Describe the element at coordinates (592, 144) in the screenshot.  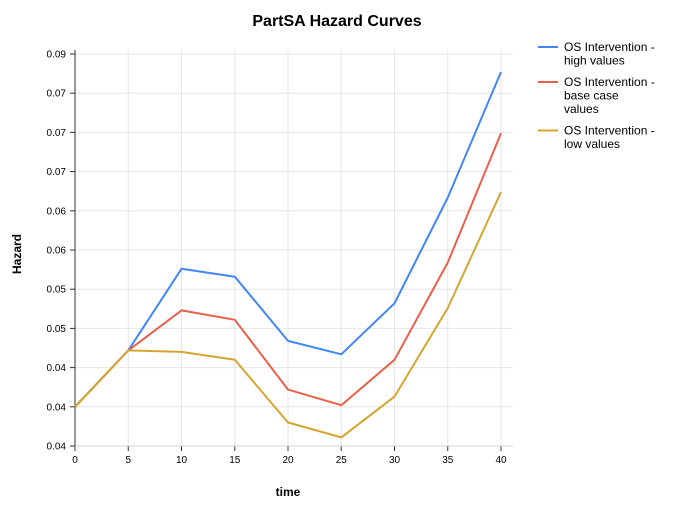
I see `legend-label-3: low values` at that location.